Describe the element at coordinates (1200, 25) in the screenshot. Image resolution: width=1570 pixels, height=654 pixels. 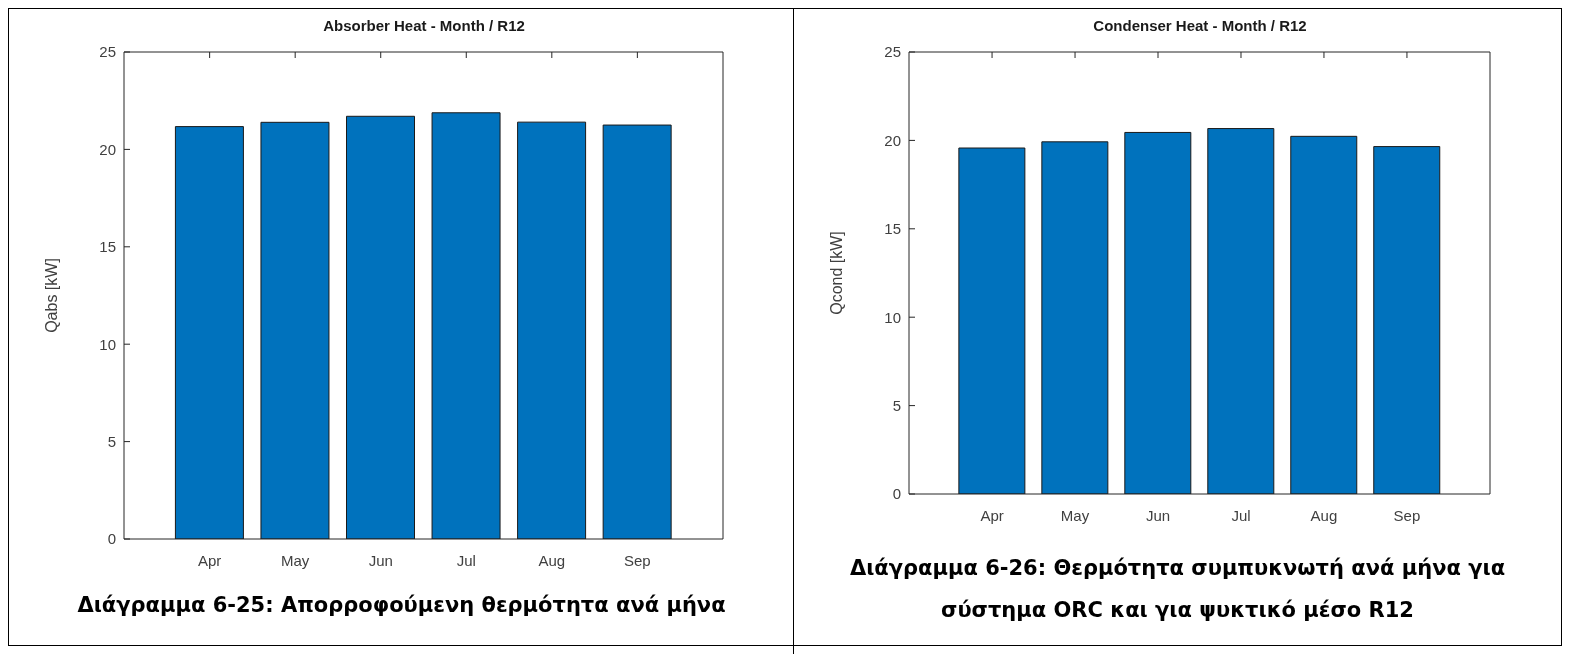
I see `chart-title: Condenser Heat - Month / R12` at that location.